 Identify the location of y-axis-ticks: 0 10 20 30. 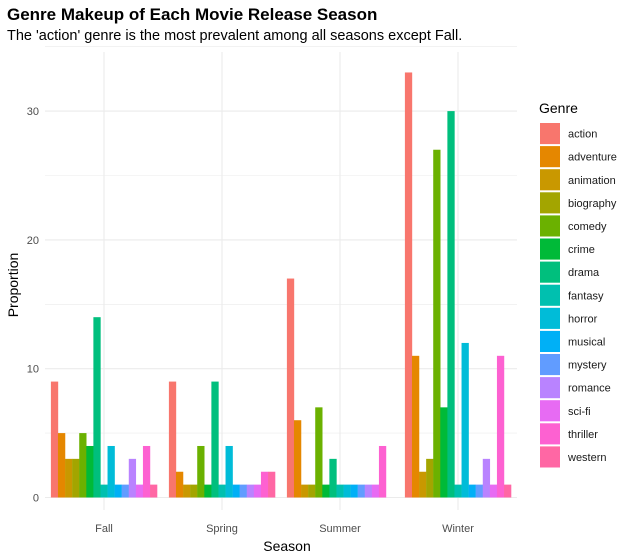
(33, 305).